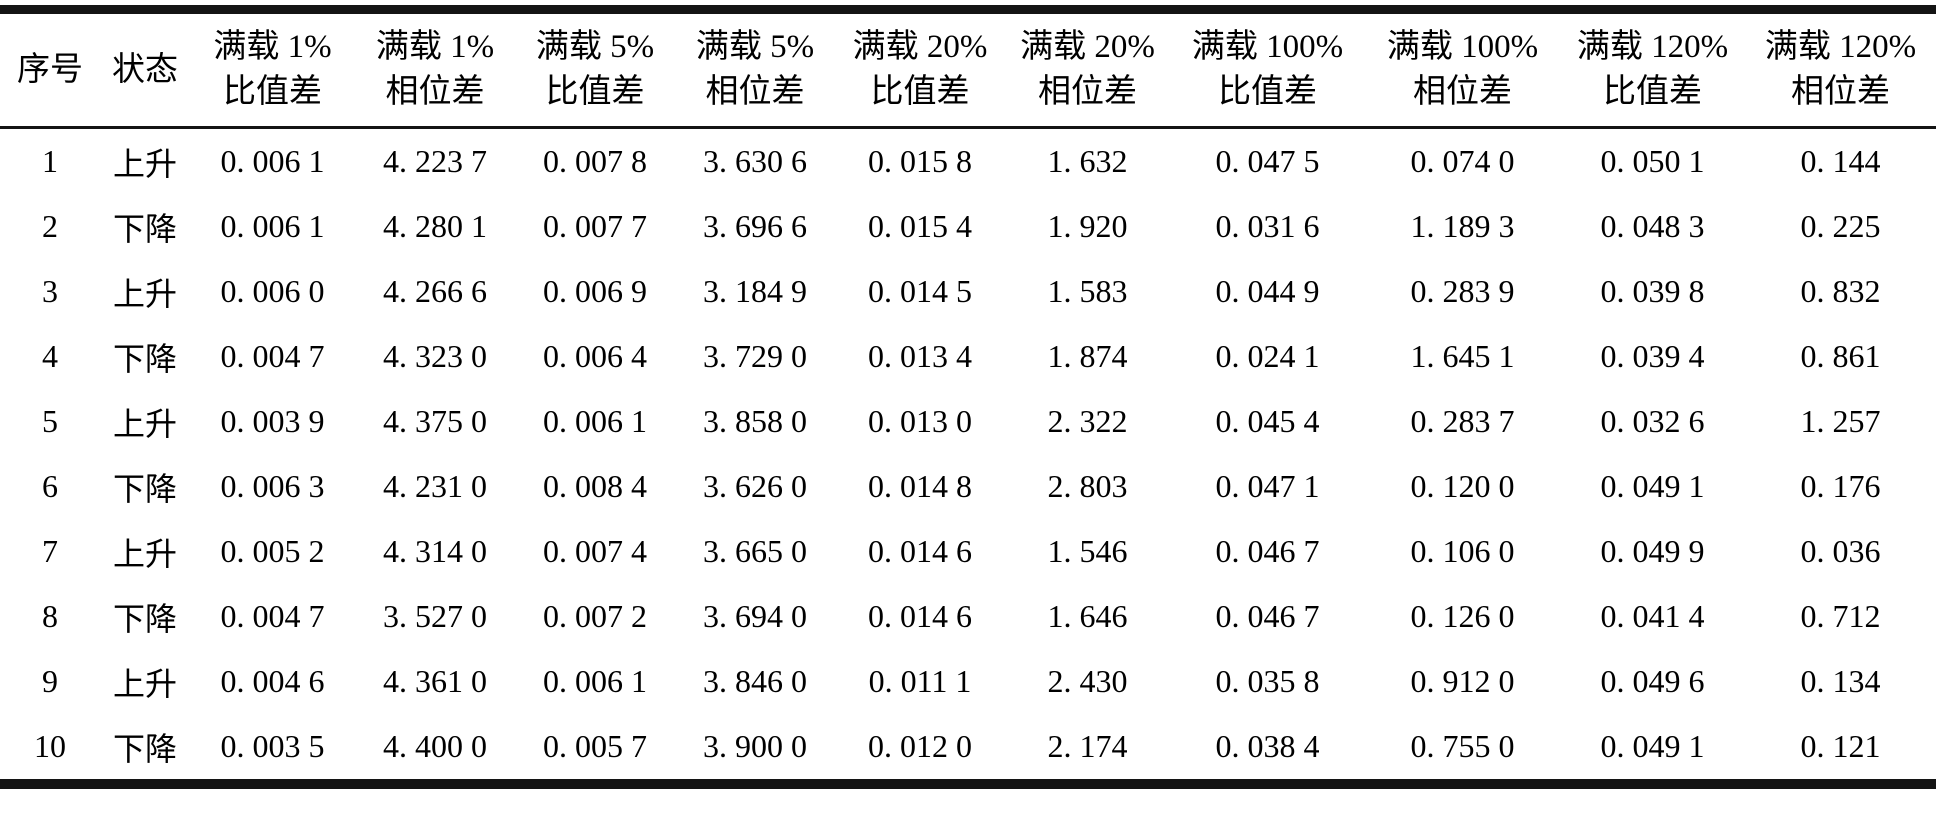 The width and height of the screenshot is (1936, 816). What do you see at coordinates (1462, 161) in the screenshot?
I see `table-cell: 0. 074 0` at bounding box center [1462, 161].